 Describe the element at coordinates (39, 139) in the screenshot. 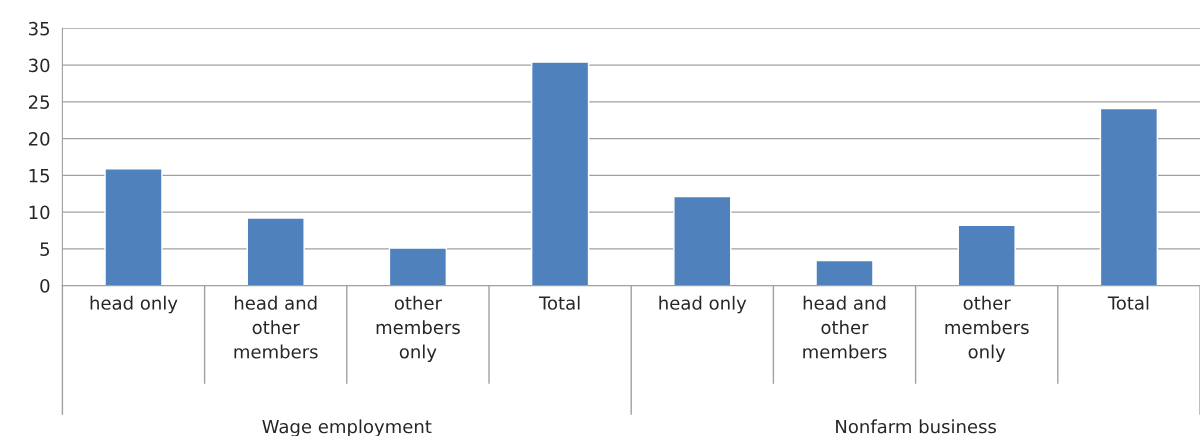

I see `y-tick-label: 20` at that location.